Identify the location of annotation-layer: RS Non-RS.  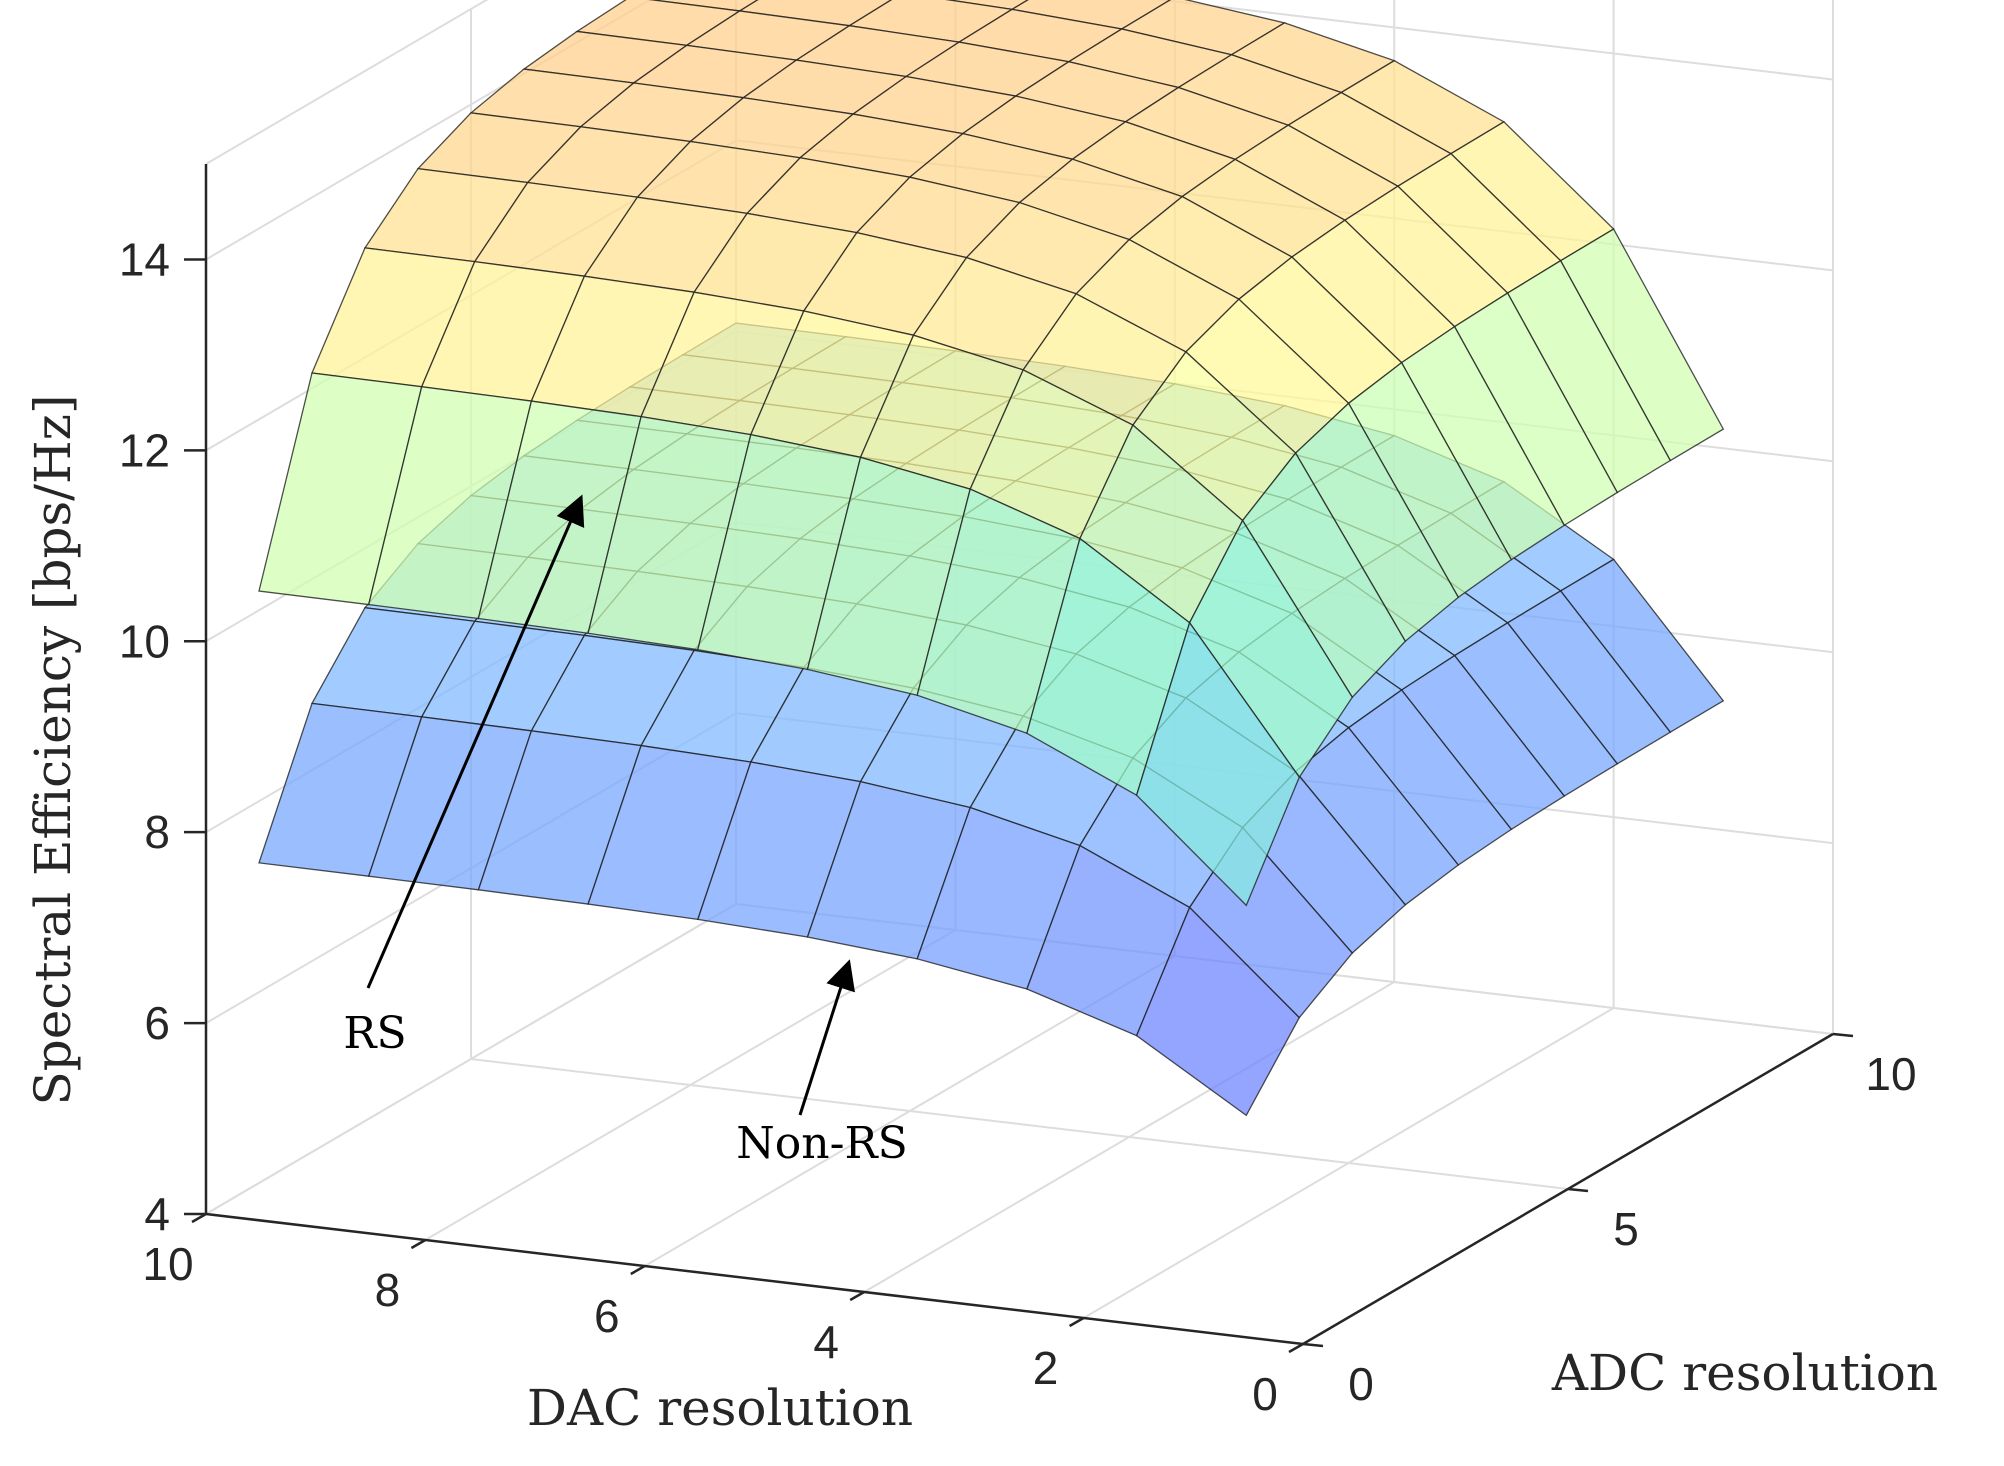
(625, 831).